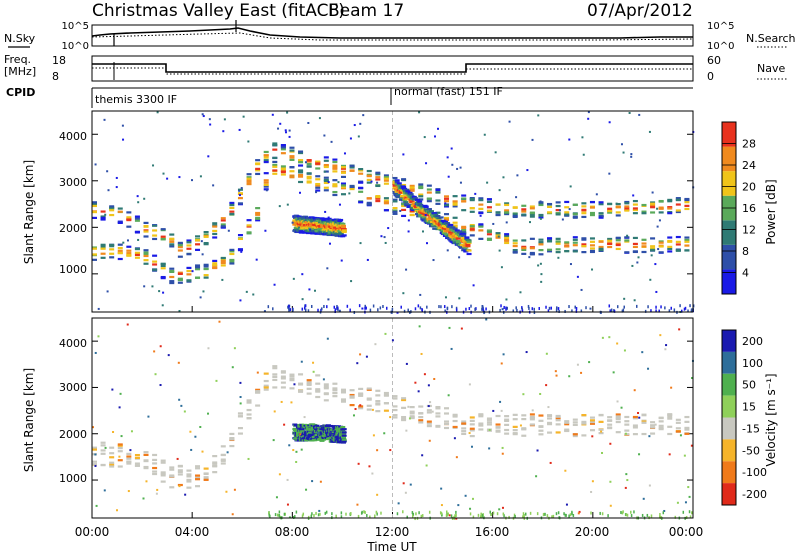 The width and height of the screenshot is (800, 558). I want to click on velocity-ytick-label: 2000, so click(73, 434).